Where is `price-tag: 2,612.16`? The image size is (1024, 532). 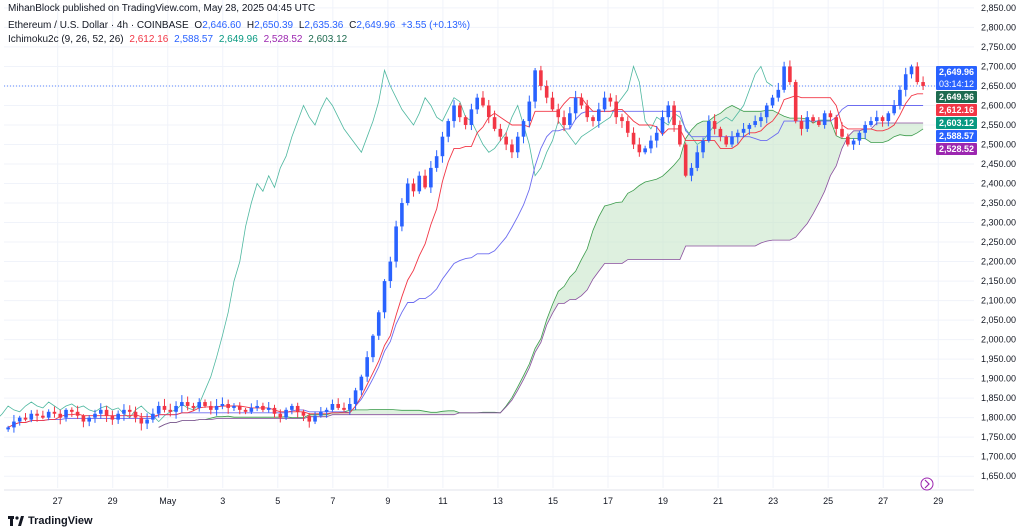 price-tag: 2,612.16 is located at coordinates (956, 109).